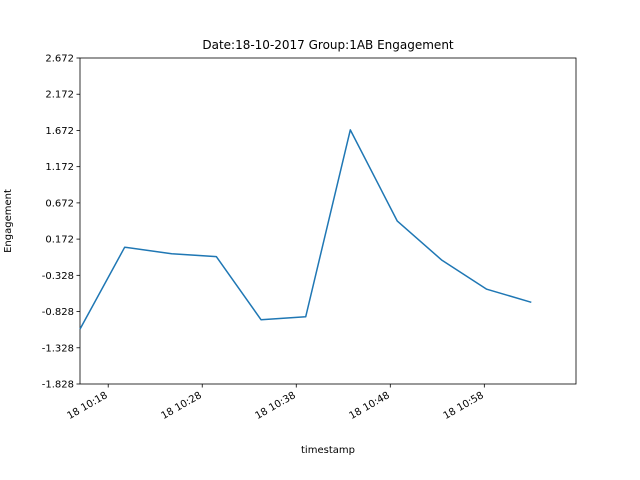 This screenshot has width=640, height=480. I want to click on y-tick-label: 1.172, so click(59, 167).